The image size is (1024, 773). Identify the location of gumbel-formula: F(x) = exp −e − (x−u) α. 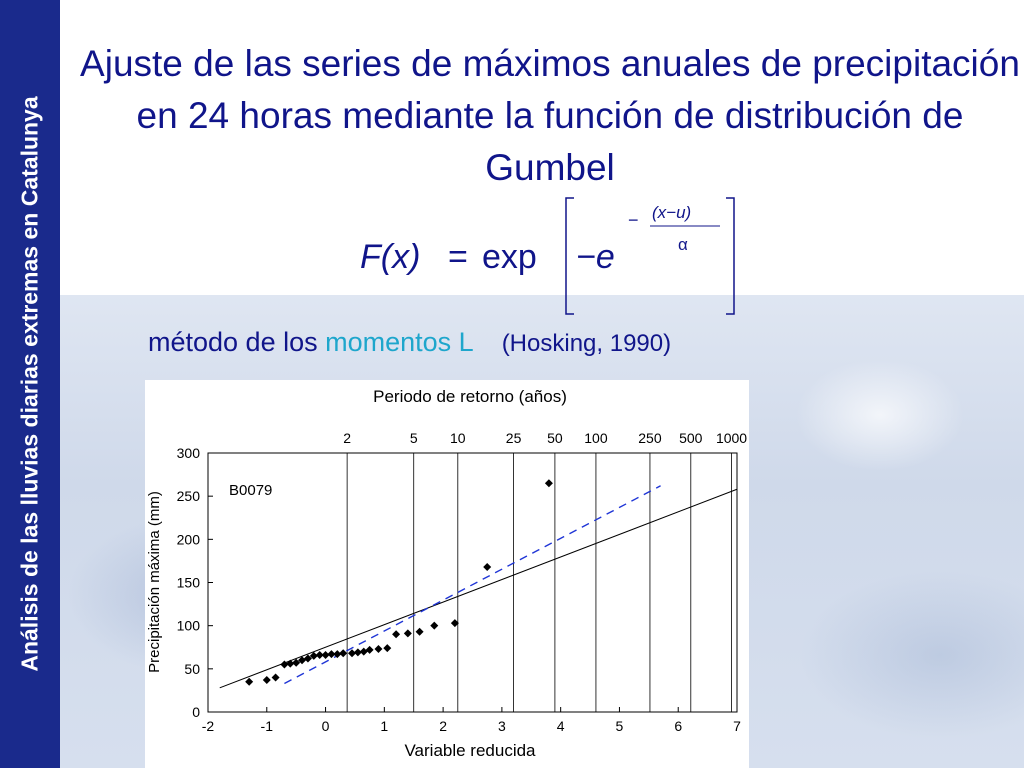
(547, 256).